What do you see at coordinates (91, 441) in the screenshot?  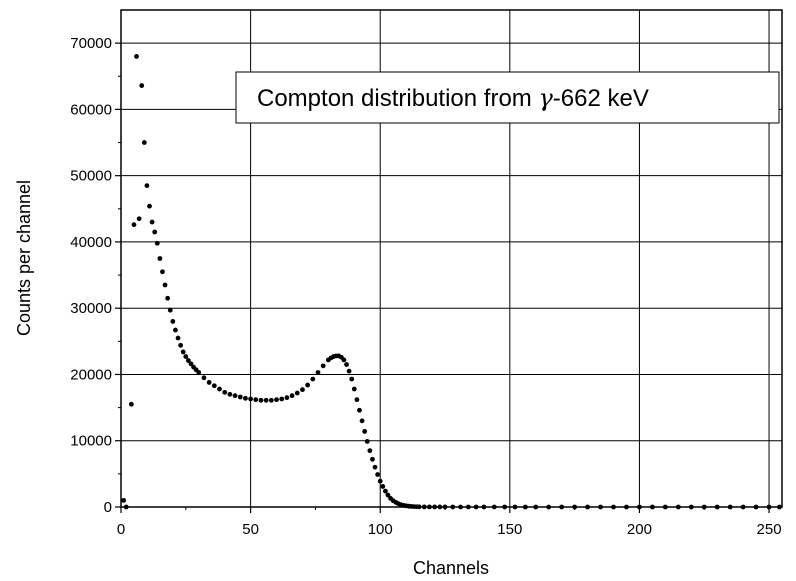 I see `y-tick-label: 10000` at bounding box center [91, 441].